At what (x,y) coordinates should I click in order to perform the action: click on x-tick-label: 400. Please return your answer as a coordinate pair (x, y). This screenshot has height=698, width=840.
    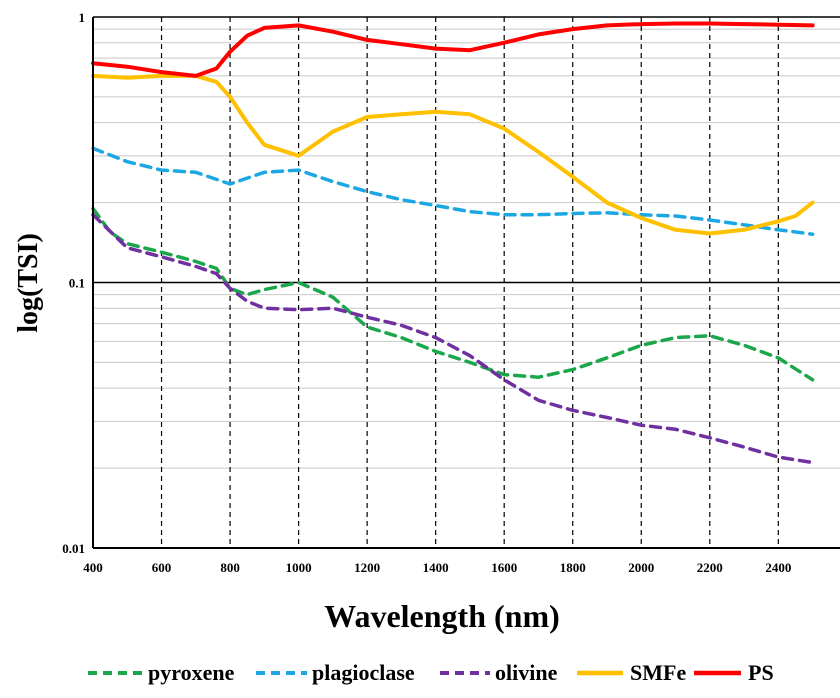
    Looking at the image, I should click on (93, 567).